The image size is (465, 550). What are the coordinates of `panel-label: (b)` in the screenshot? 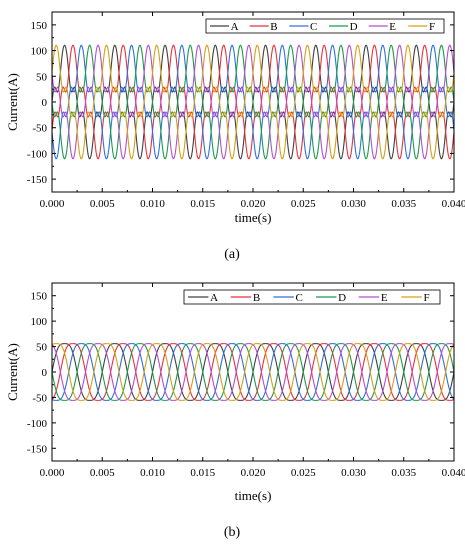 It's located at (232, 532).